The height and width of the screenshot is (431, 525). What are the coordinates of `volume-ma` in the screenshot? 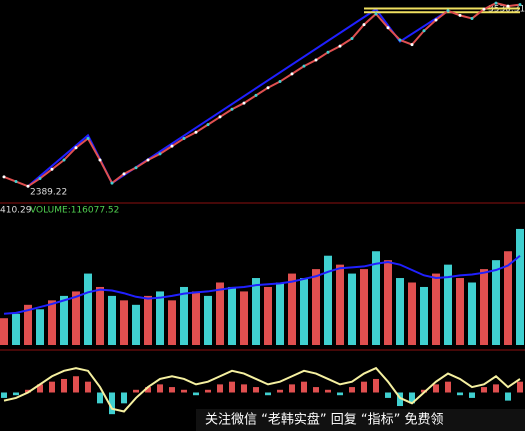 It's located at (262, 284).